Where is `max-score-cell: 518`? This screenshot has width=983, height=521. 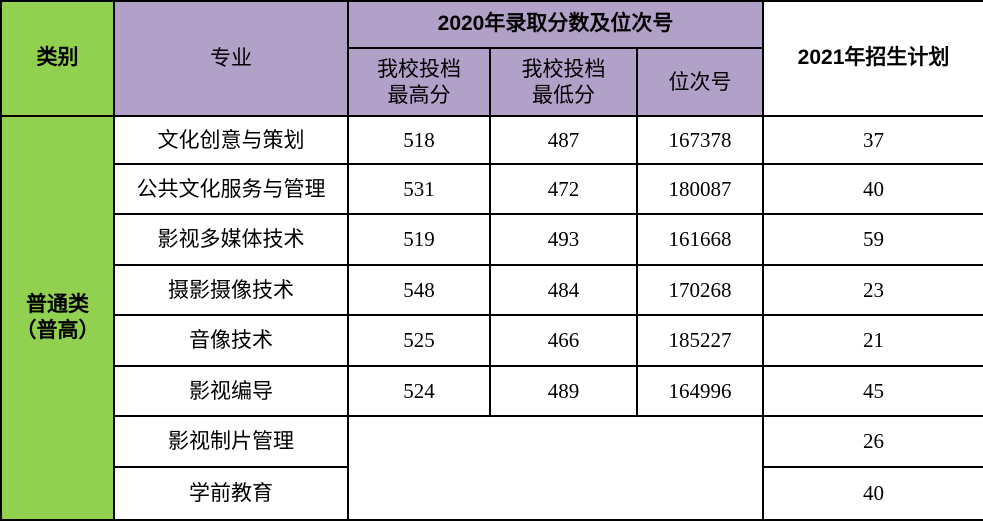
max-score-cell: 518 is located at coordinates (419, 140).